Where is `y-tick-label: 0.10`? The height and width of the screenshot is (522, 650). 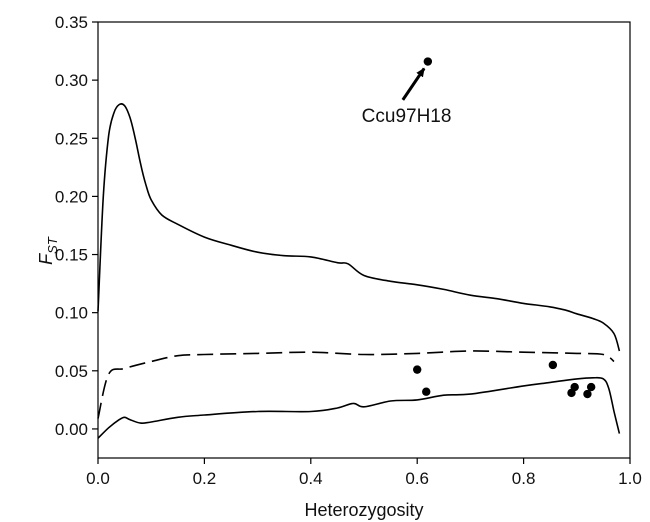 y-tick-label: 0.10 is located at coordinates (71, 313).